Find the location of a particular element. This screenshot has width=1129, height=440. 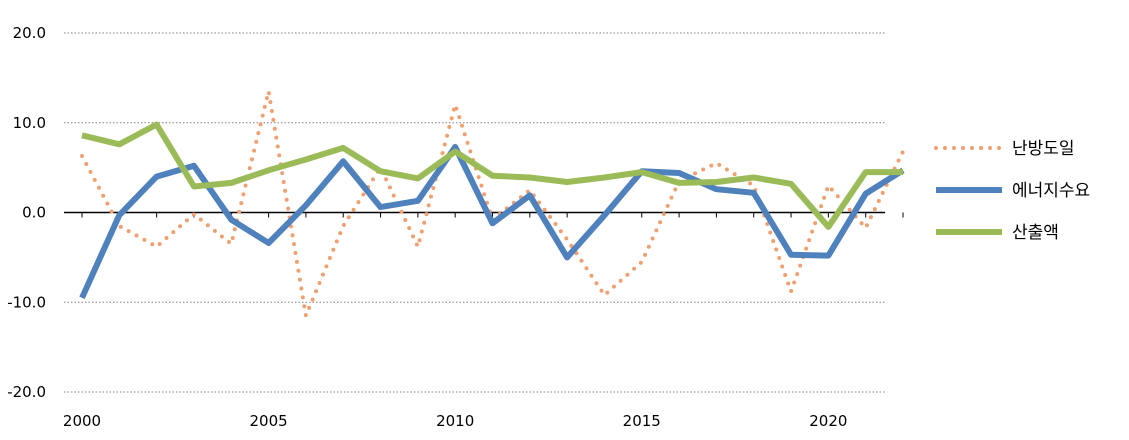

x-tick-label: 2005 is located at coordinates (268, 421).